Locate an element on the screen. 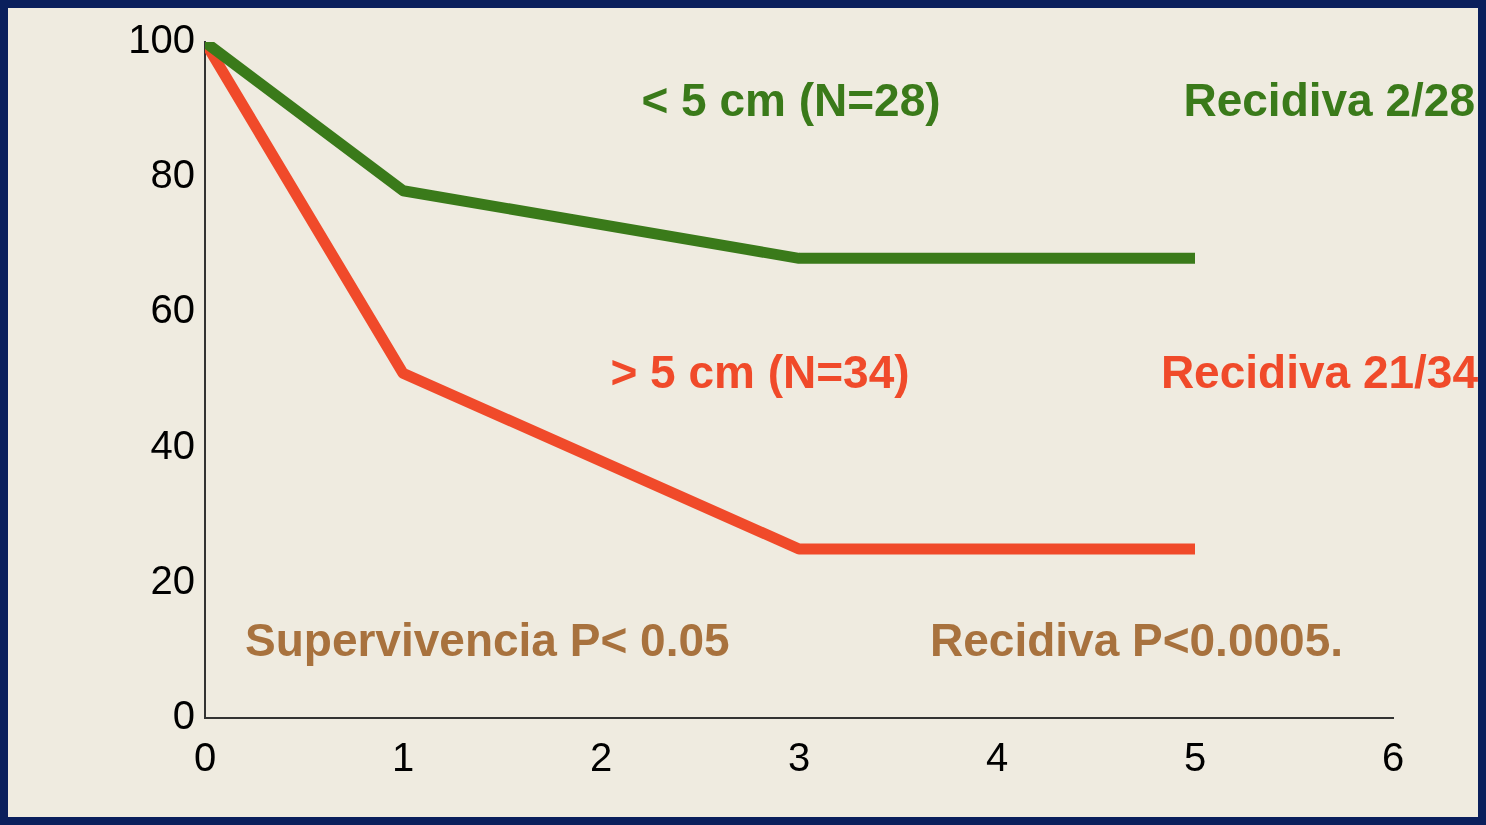 The width and height of the screenshot is (1486, 825). y-tick-label: 80 is located at coordinates (172, 174).